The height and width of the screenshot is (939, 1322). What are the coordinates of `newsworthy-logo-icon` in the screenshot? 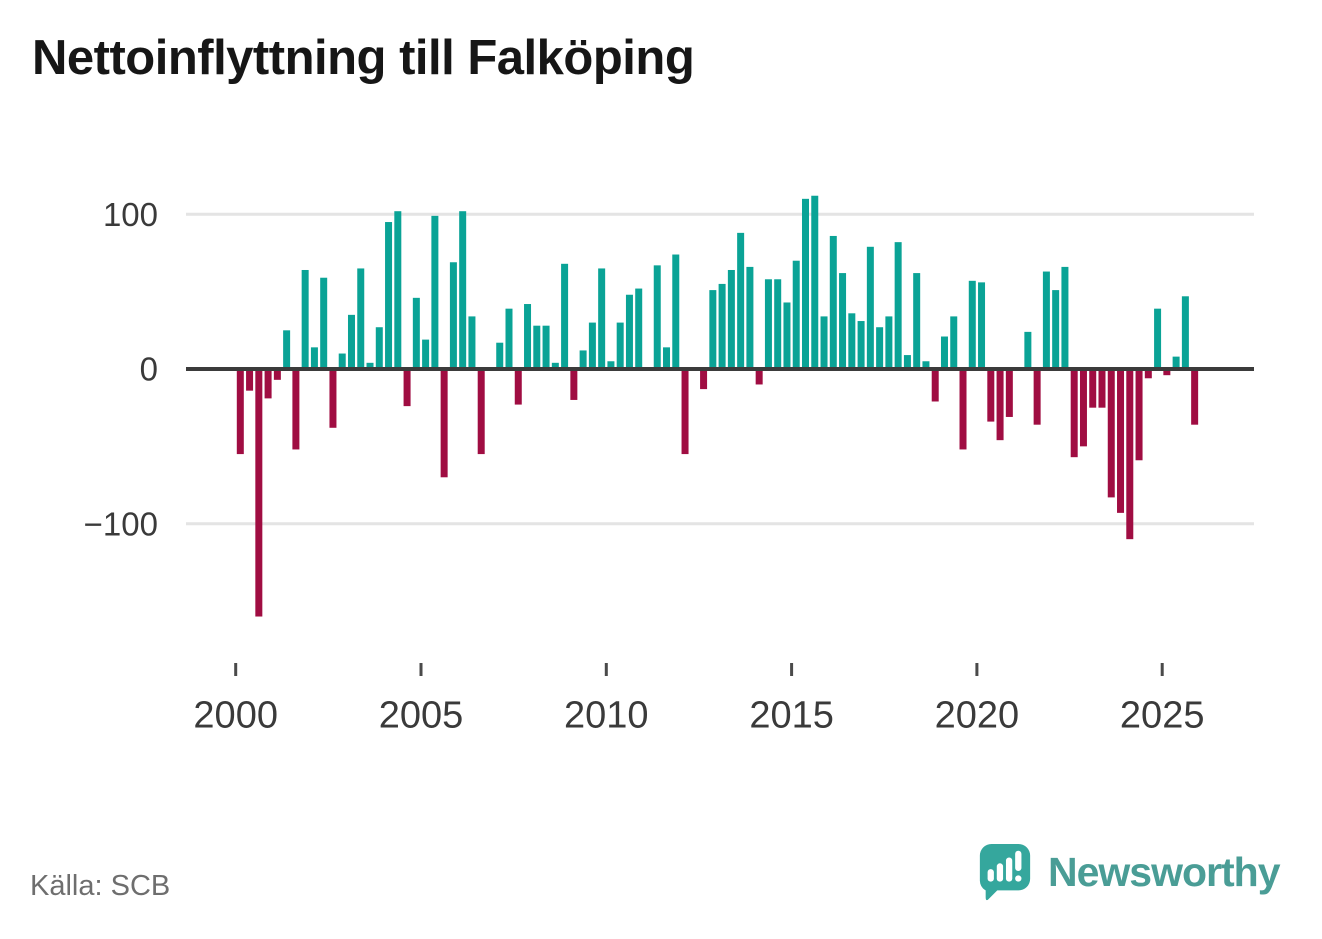 It's located at (1005, 872).